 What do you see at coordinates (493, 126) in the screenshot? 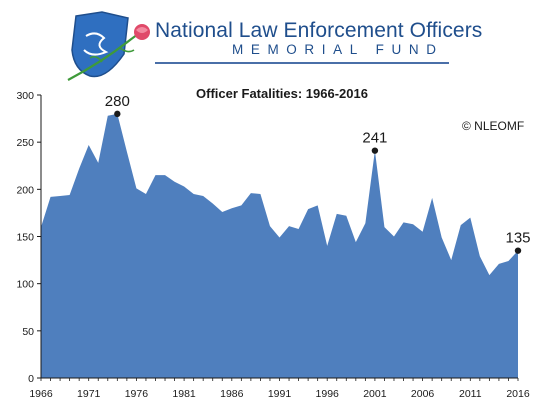
I see `copyright-label: © NLEOMF` at bounding box center [493, 126].